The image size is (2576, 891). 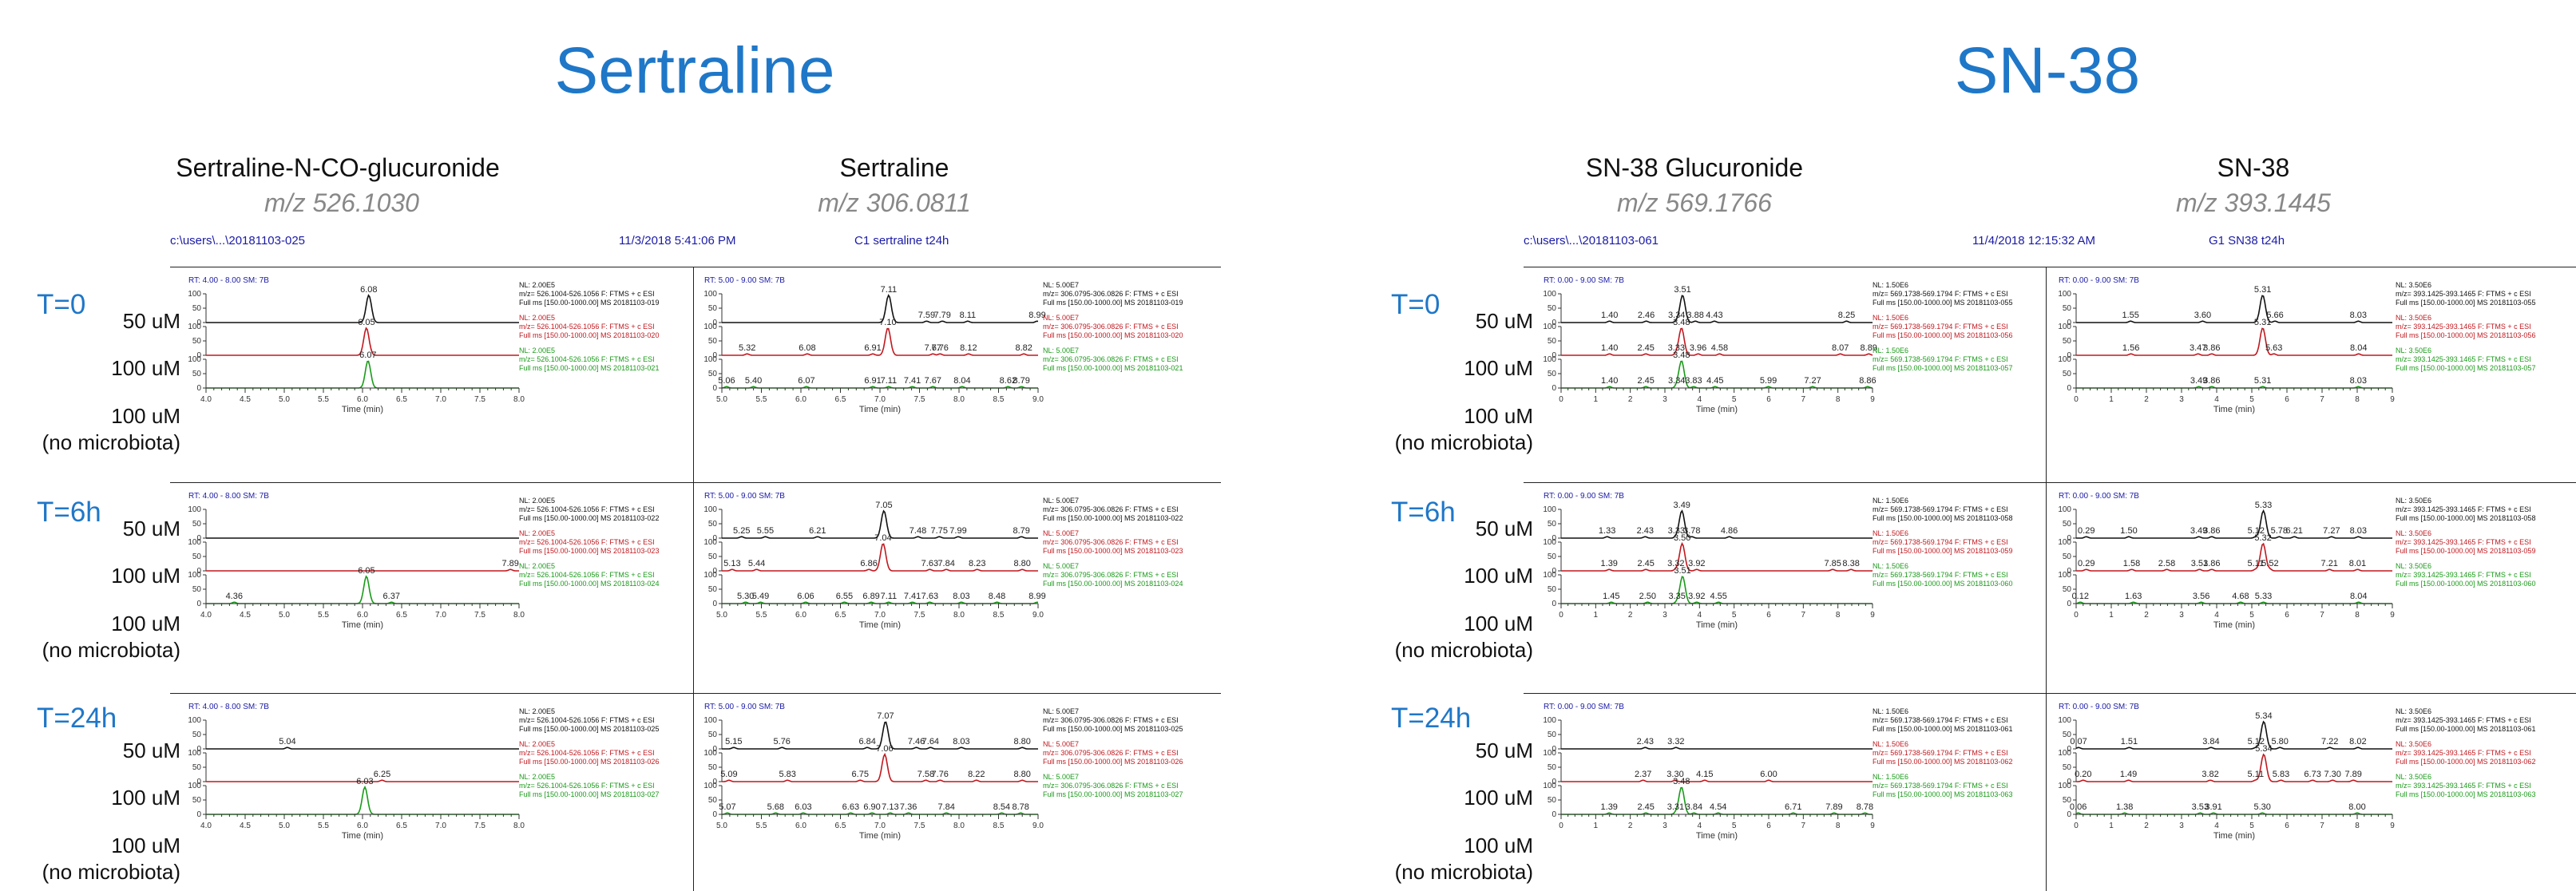 I want to click on peak-label: 8.80, so click(x=1021, y=563).